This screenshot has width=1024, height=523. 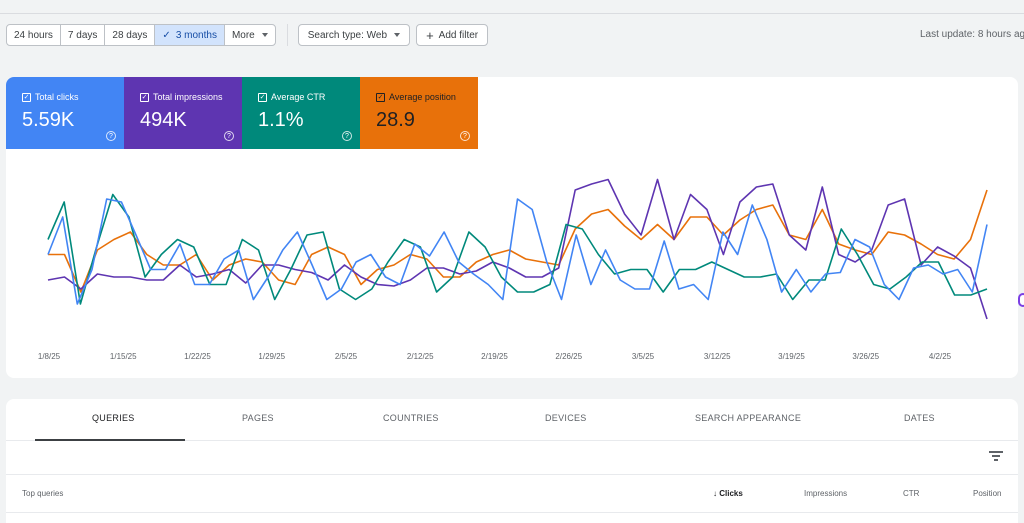 What do you see at coordinates (123, 356) in the screenshot?
I see `x-tick-label: 1/15/25` at bounding box center [123, 356].